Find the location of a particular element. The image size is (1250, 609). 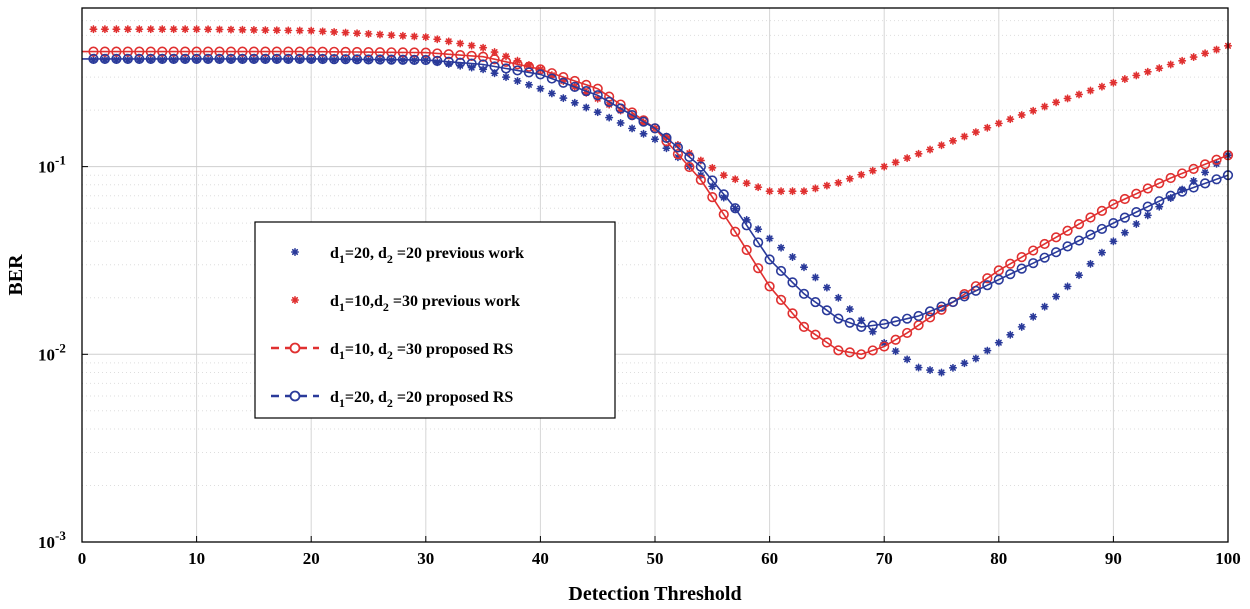

legend-label: d1=10, d2 =30 proposed RS is located at coordinates (421, 351).